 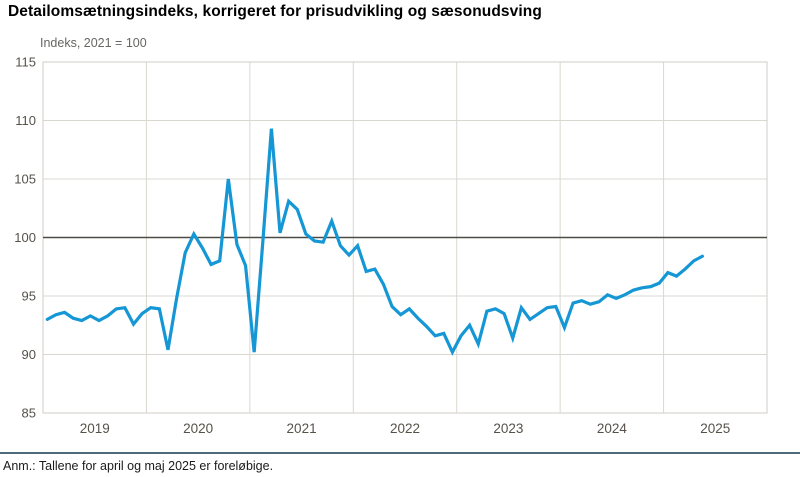 What do you see at coordinates (508, 428) in the screenshot?
I see `x-tick-label: 2023` at bounding box center [508, 428].